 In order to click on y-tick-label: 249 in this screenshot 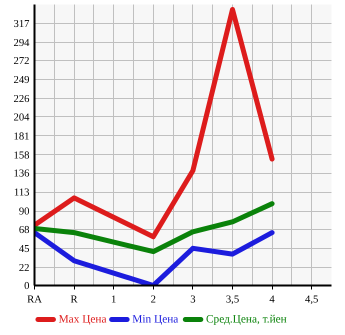, I will do `click(22, 80)`.